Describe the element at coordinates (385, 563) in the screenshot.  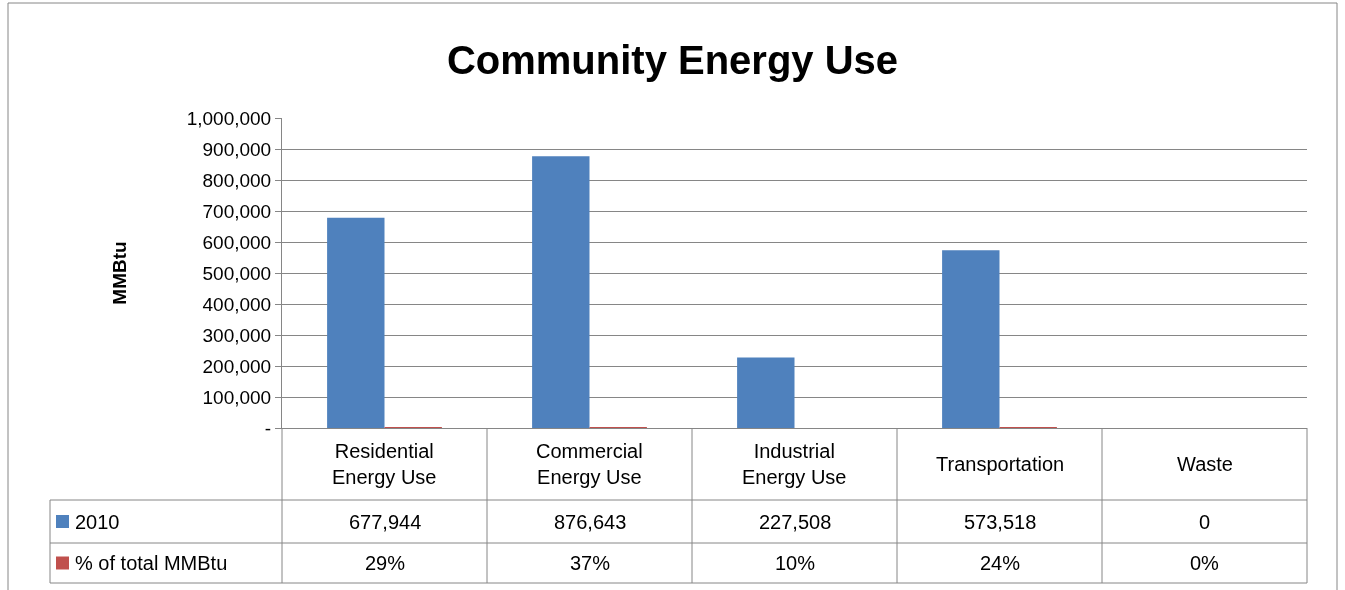
I see `data-label: 29%` at that location.